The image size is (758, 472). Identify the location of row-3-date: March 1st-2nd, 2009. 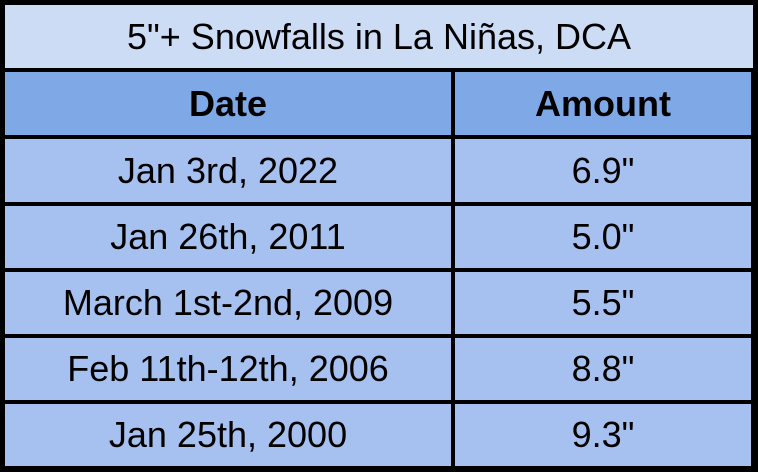
(228, 303).